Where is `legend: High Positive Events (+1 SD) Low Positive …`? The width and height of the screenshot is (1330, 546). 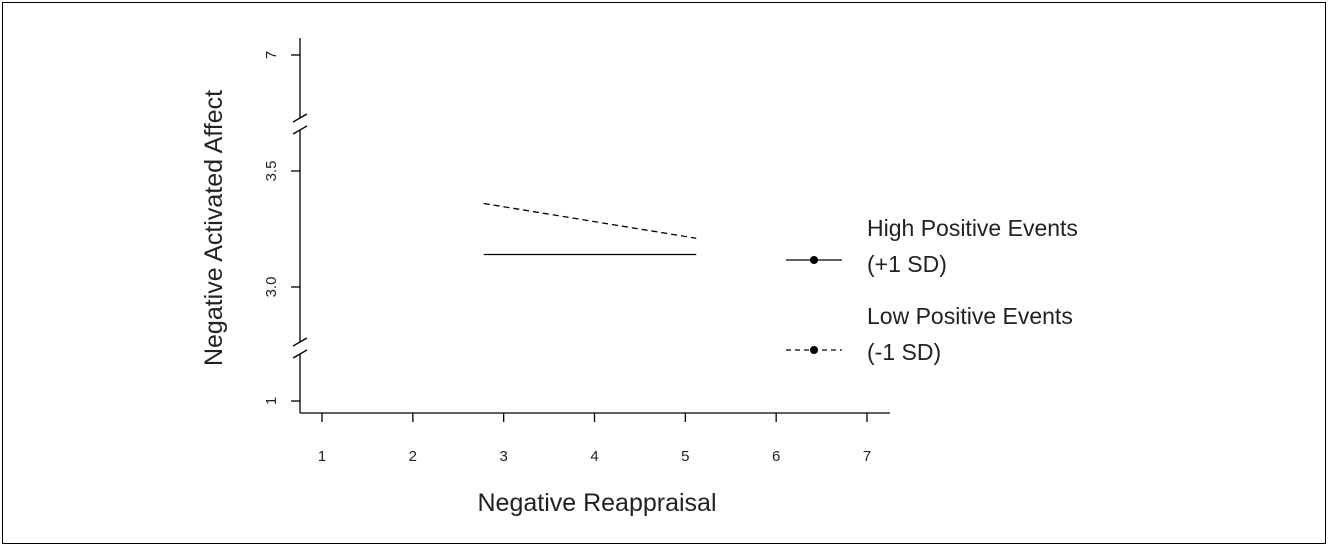
legend: High Positive Events (+1 SD) Low Positive … is located at coordinates (932, 290).